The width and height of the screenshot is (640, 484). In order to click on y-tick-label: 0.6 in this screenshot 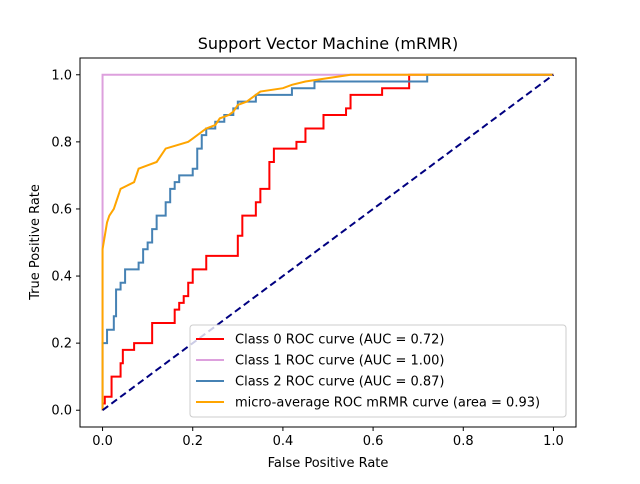, I will do `click(61, 209)`.